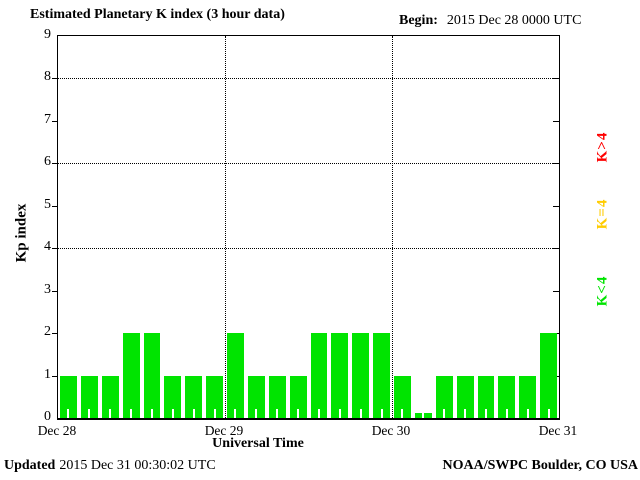 The image size is (640, 480). I want to click on updated-value: 2015 Dec 31 00:30:02 UTC, so click(137, 465).